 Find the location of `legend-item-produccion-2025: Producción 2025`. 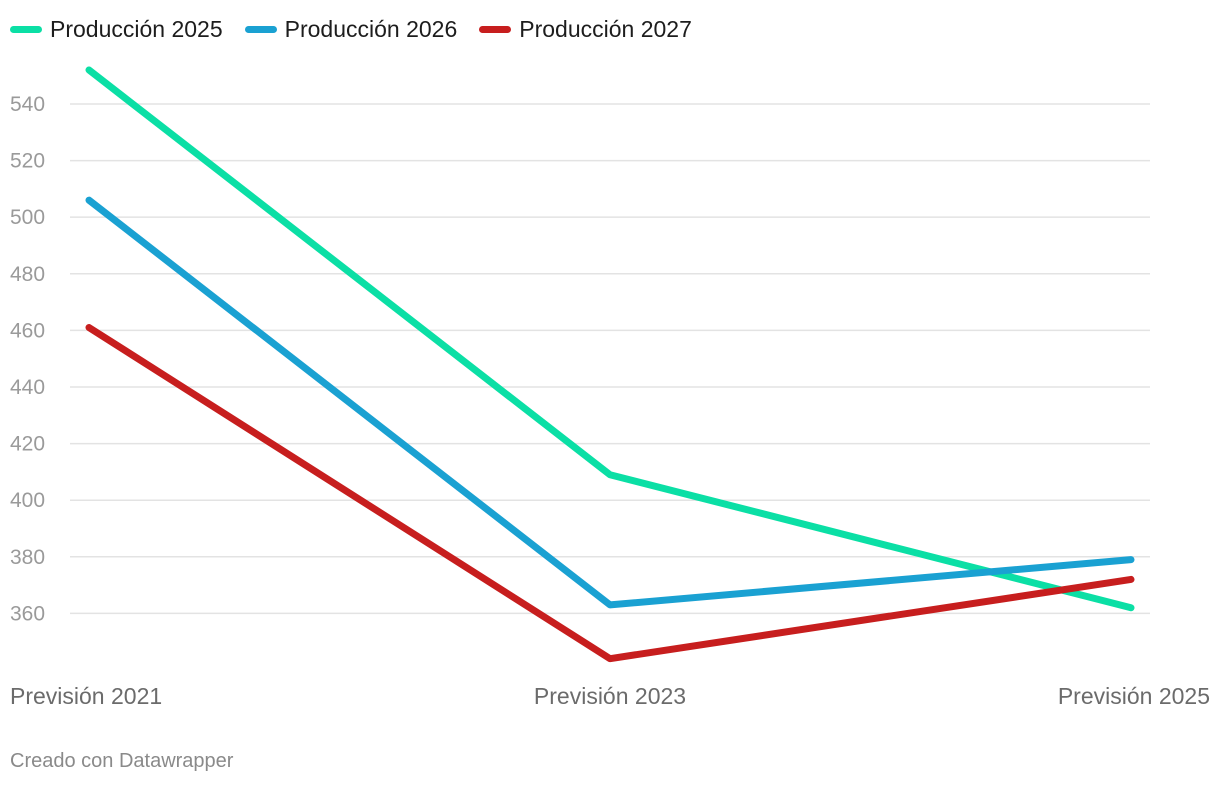

legend-item-produccion-2025: Producción 2025 is located at coordinates (116, 29).